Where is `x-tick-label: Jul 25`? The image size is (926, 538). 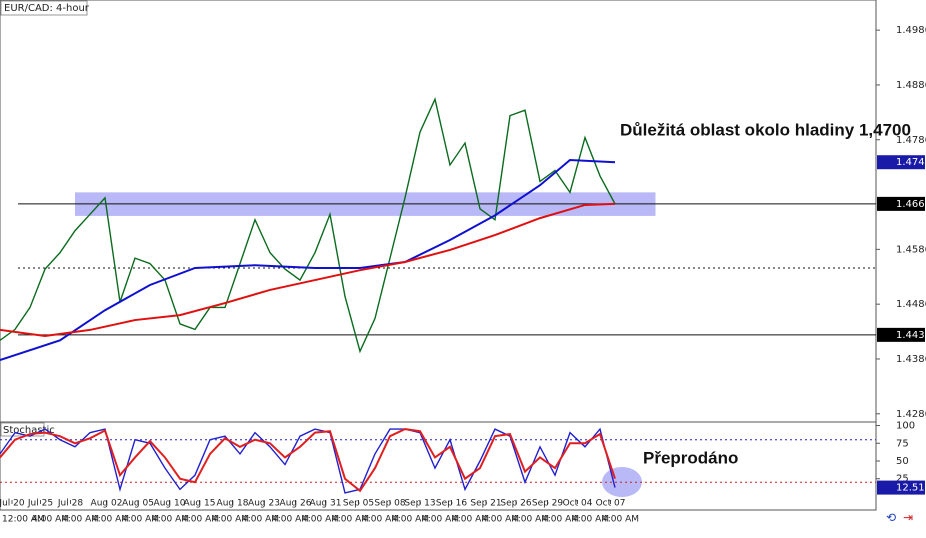
x-tick-label: Jul 25 is located at coordinates (40, 504).